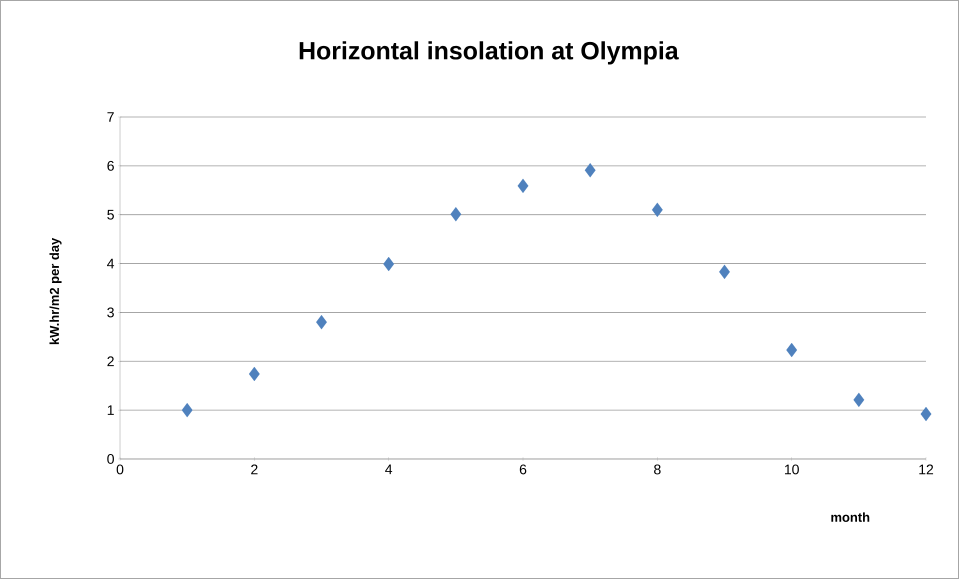 The image size is (959, 579). What do you see at coordinates (110, 165) in the screenshot?
I see `y-tick-label: 6` at bounding box center [110, 165].